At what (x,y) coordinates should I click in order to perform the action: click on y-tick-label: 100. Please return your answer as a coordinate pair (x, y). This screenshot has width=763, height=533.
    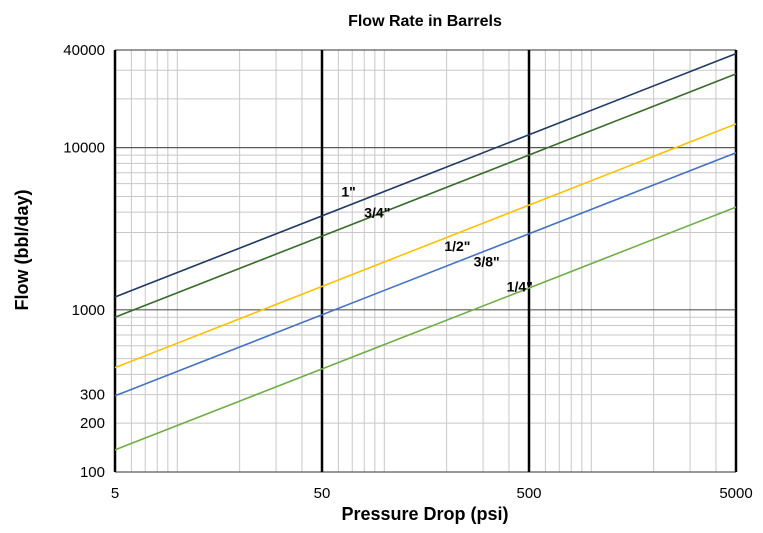
    Looking at the image, I should click on (92, 472).